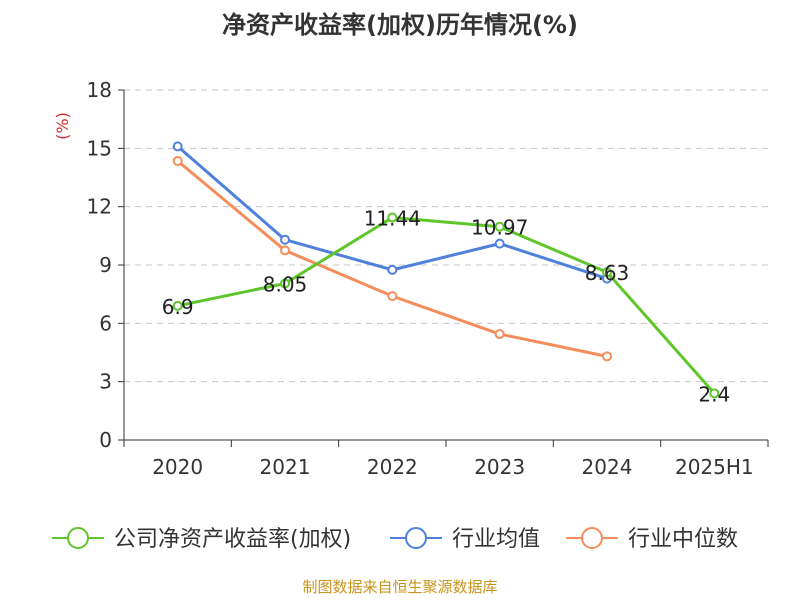  I want to click on legend: 公司净资产收益率(加权) 行业均值 行业中位数, so click(395, 539).